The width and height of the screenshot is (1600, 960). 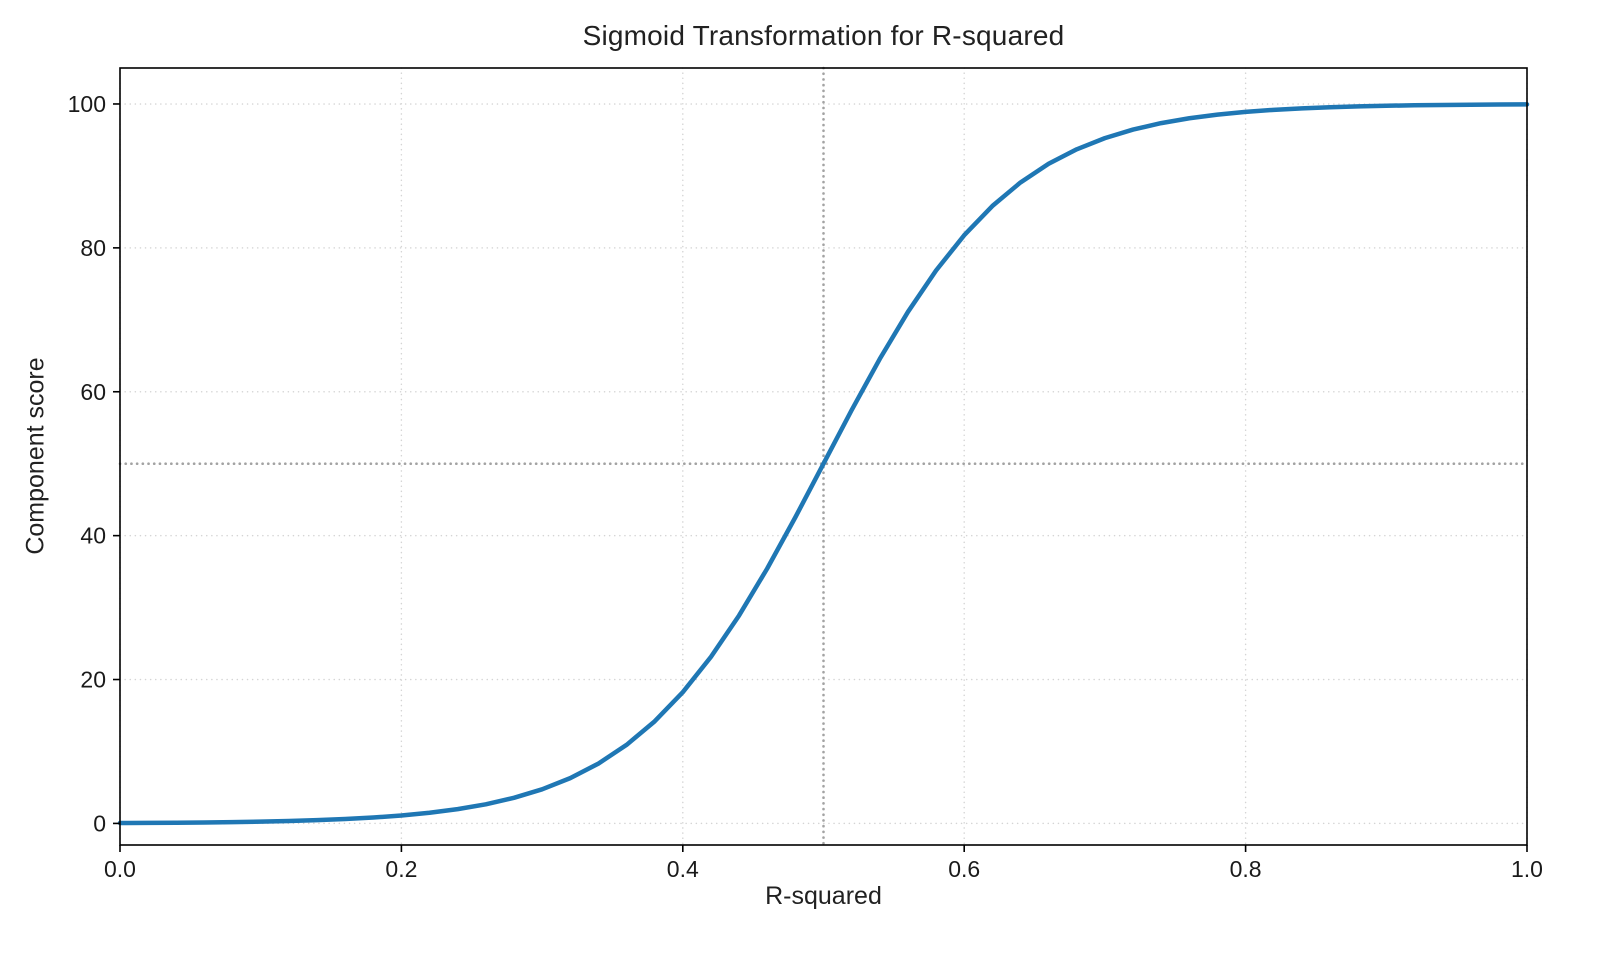 I want to click on y-tick-label: 100, so click(x=87, y=104).